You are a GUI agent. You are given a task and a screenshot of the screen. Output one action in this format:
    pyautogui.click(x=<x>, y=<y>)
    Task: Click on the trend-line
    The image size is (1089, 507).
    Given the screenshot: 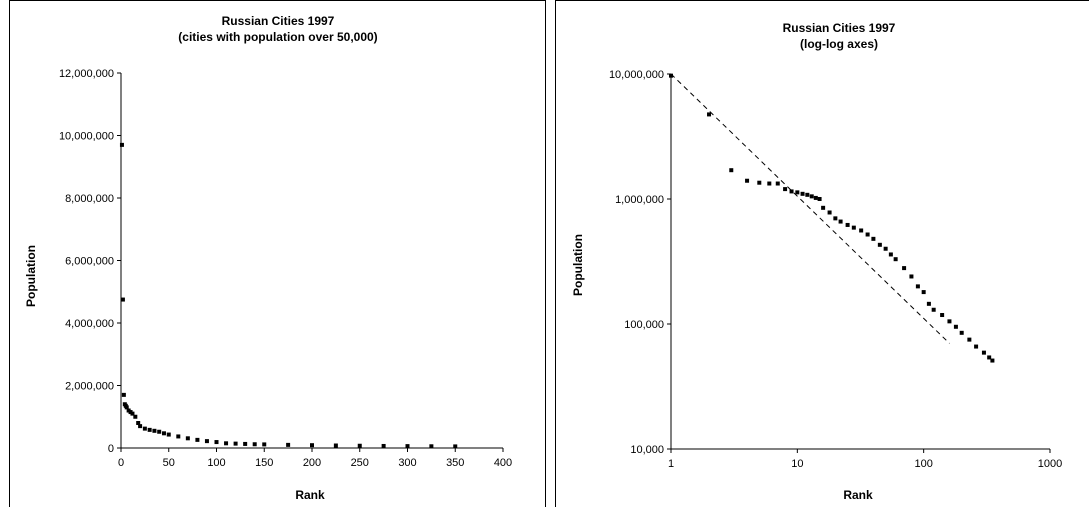 What is the action you would take?
    pyautogui.click(x=810, y=208)
    